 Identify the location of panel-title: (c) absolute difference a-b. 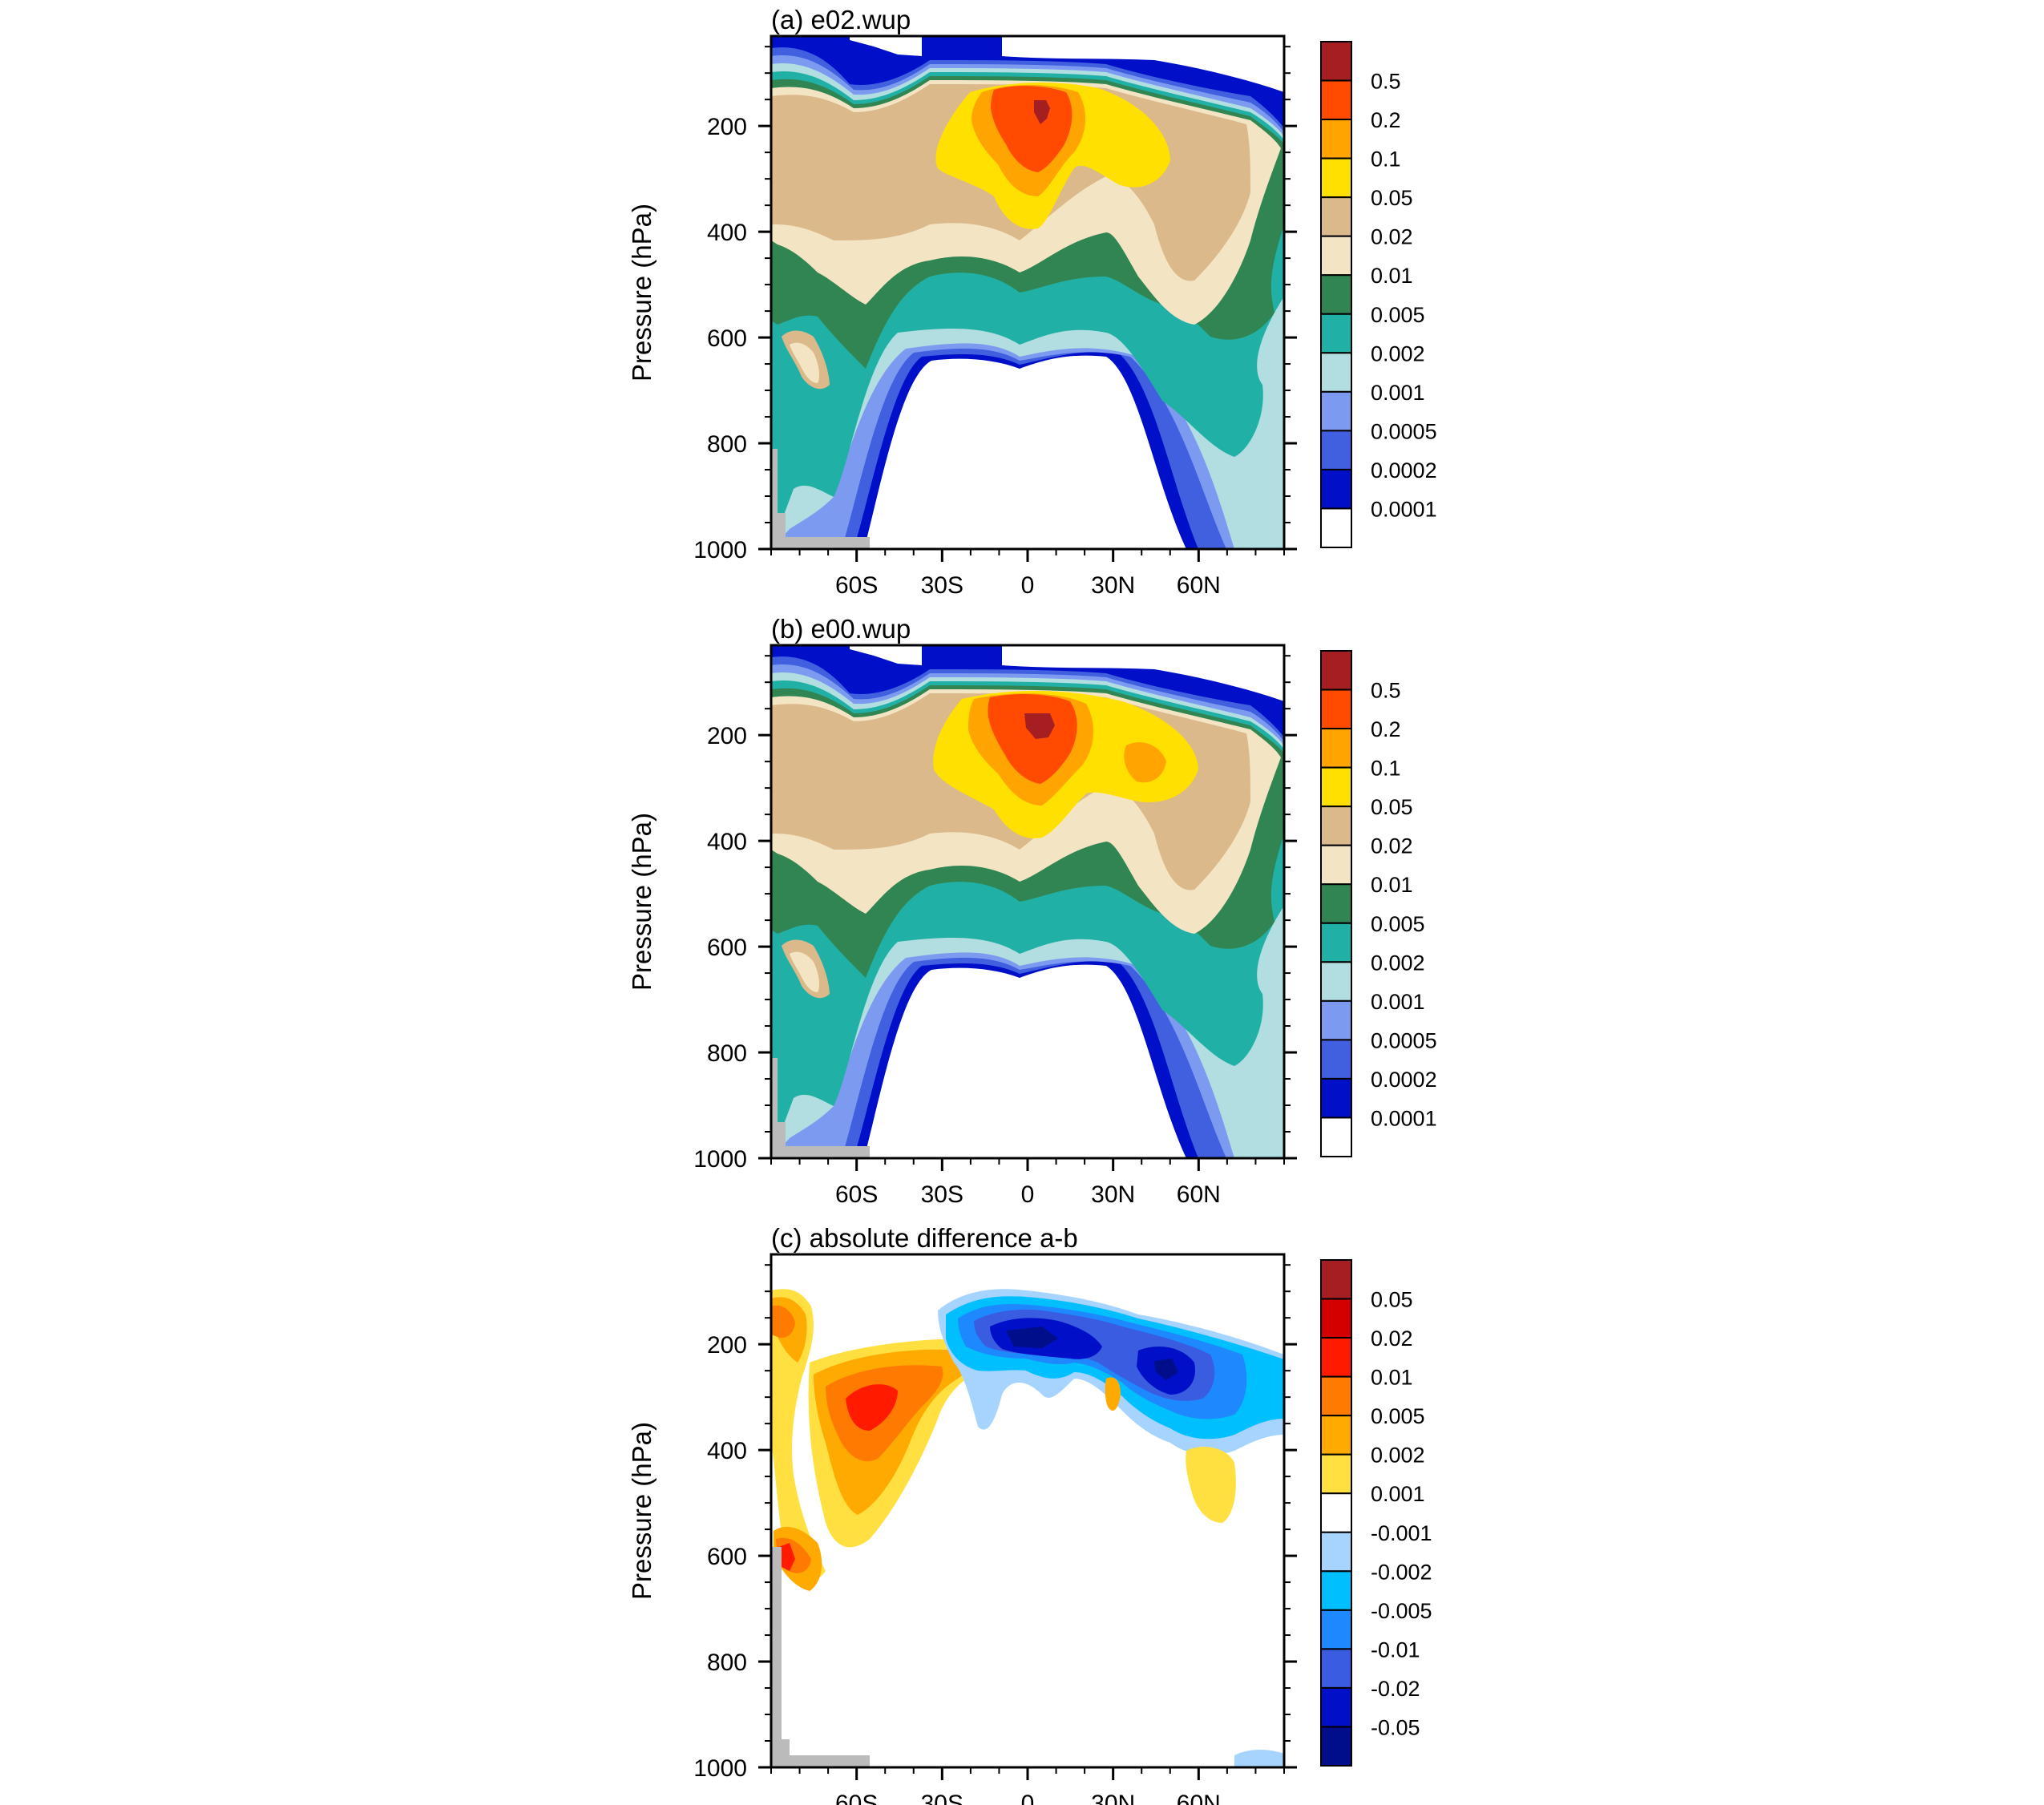
(925, 1238).